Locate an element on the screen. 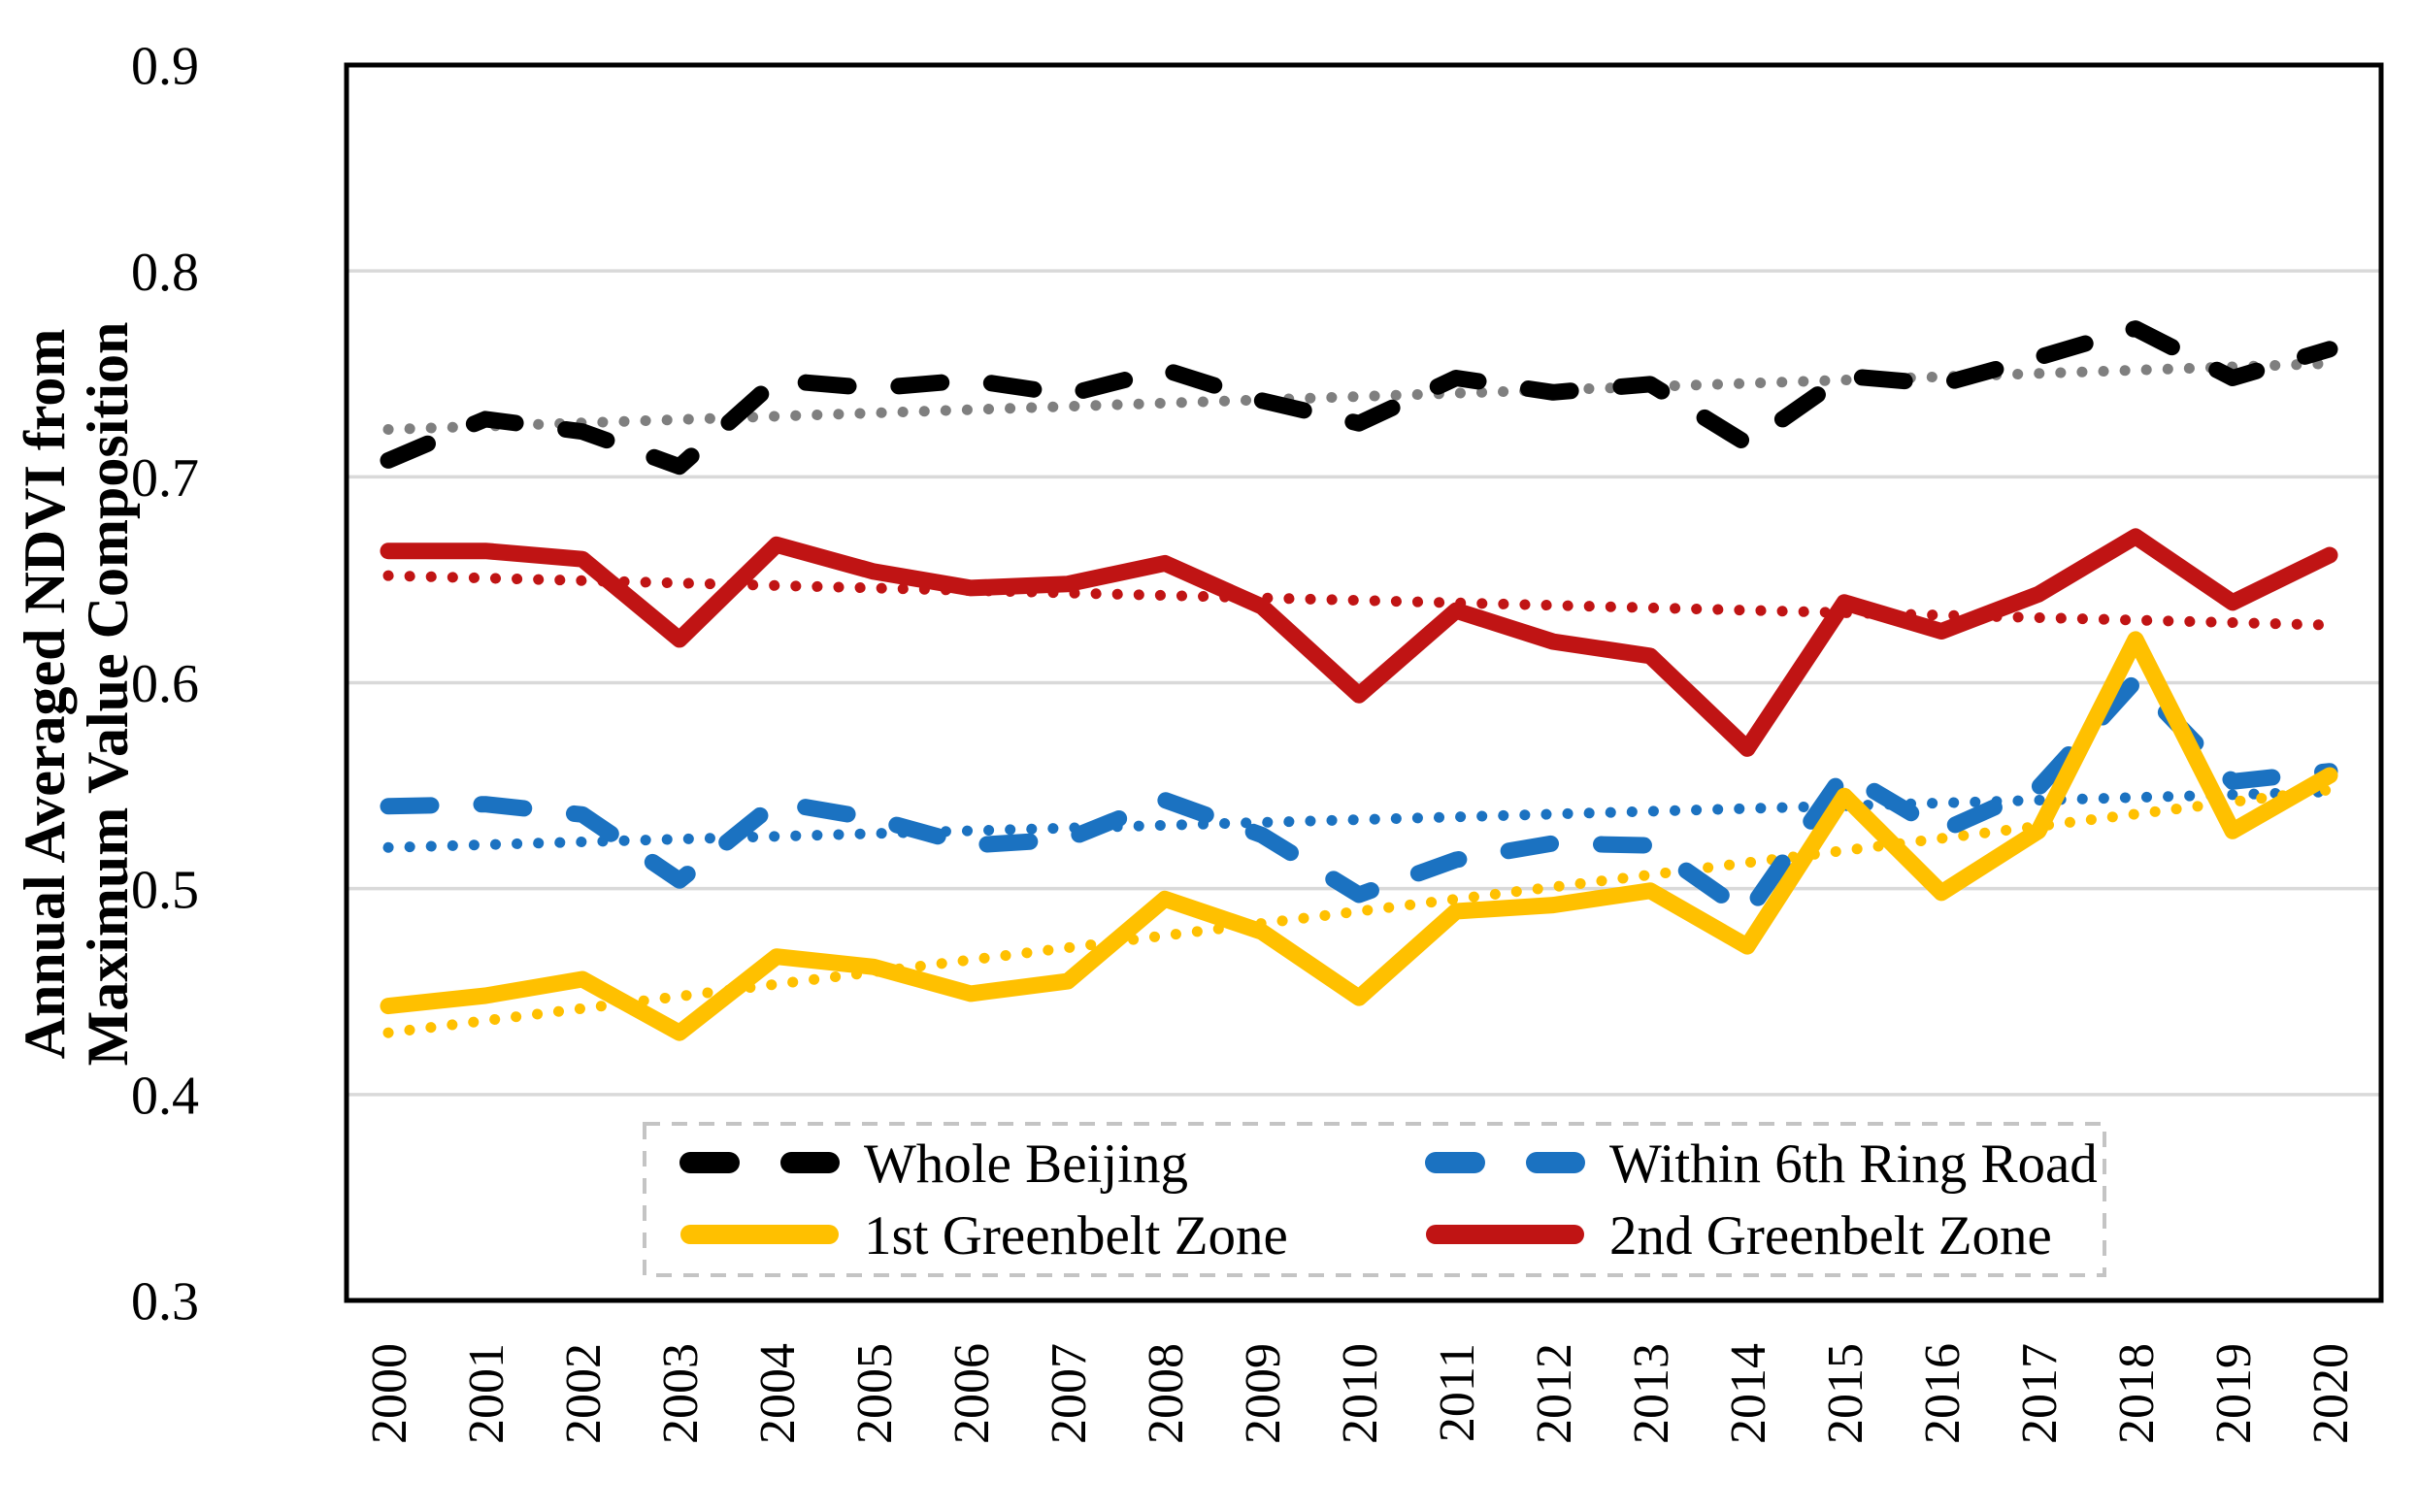  y-tick-label-05: 0.5 is located at coordinates (165, 890).